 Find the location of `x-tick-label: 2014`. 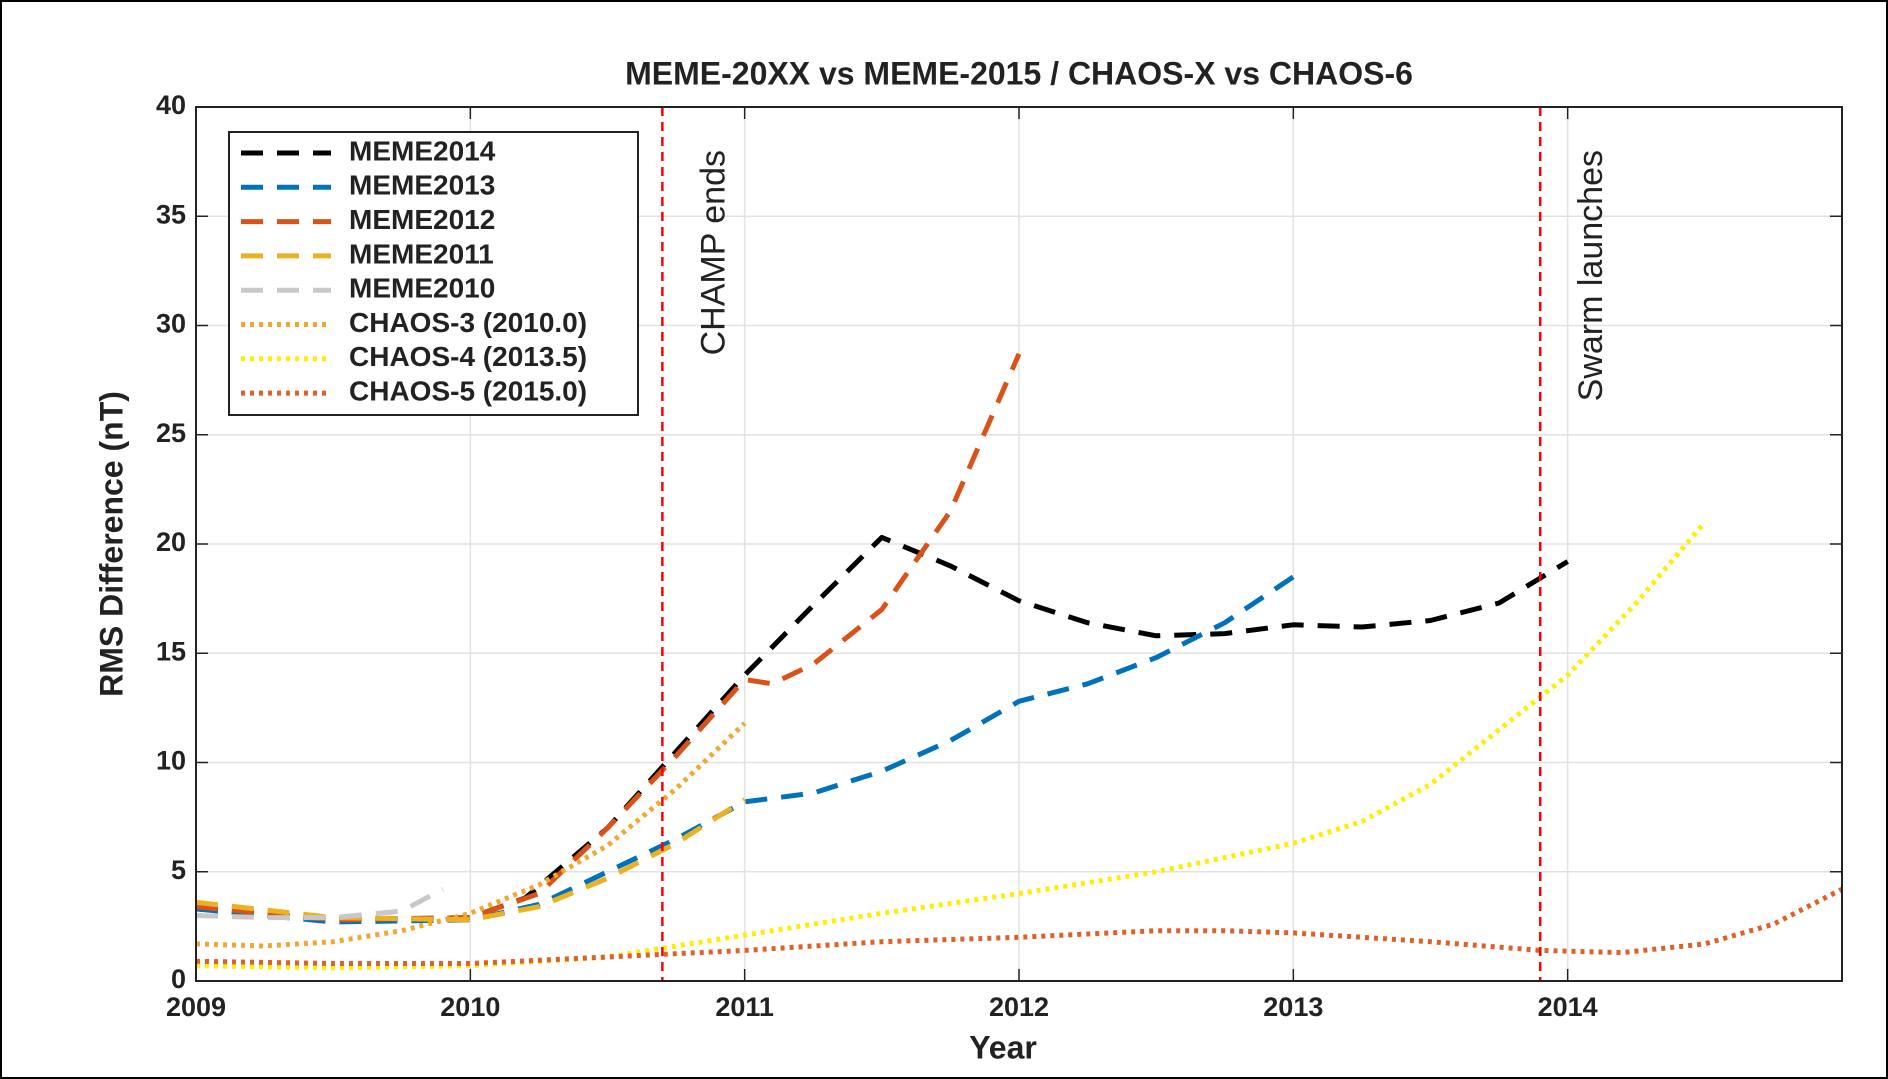

x-tick-label: 2014 is located at coordinates (1568, 1007).